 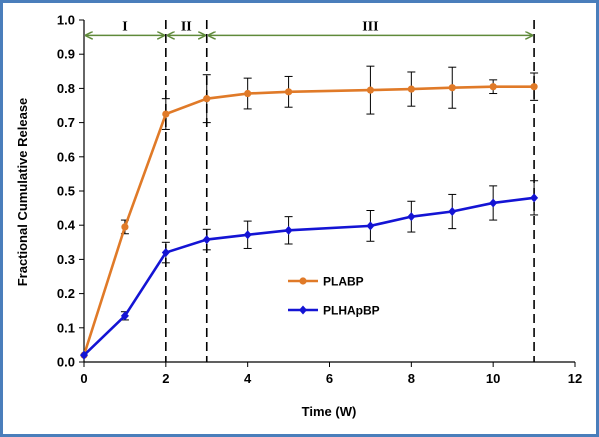 I want to click on legend-plhapbp-marker, so click(x=303, y=310).